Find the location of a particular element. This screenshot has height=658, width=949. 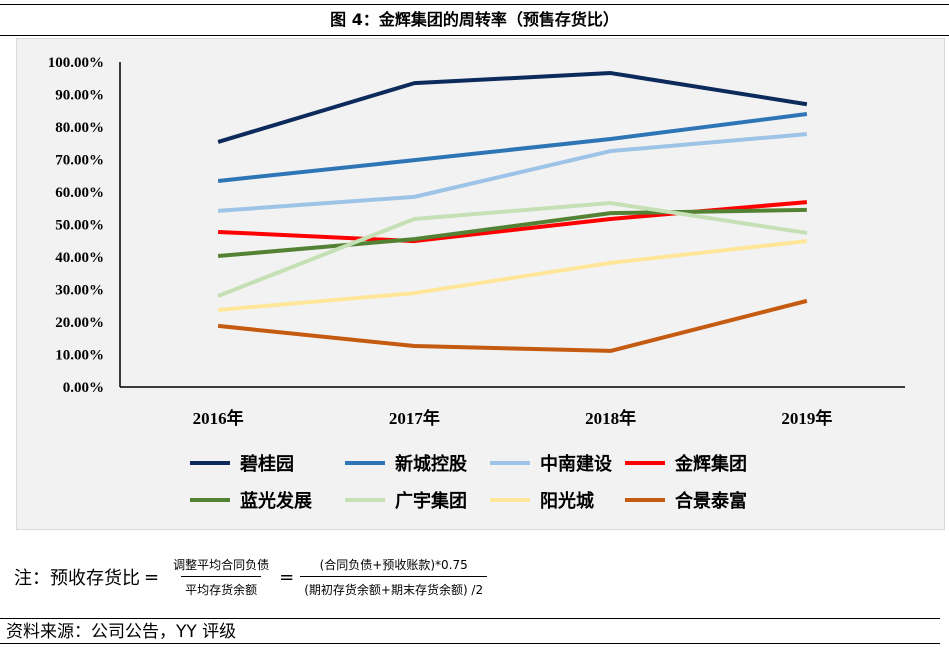

y-tick-label: 10.00% is located at coordinates (79, 356).